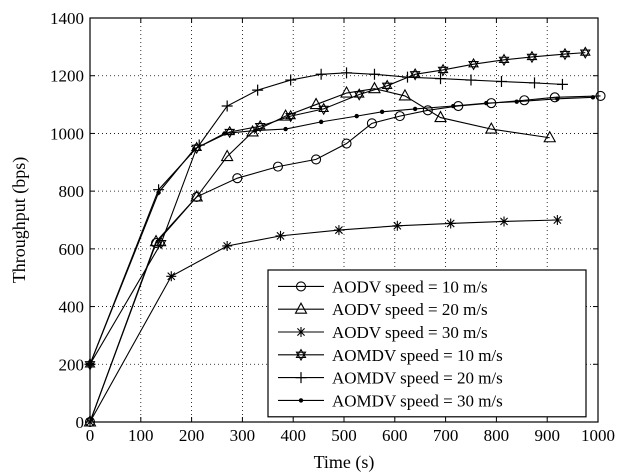 This screenshot has height=473, width=627. Describe the element at coordinates (383, 309) in the screenshot. I see `legend-item: AODV speed = 20 m/s` at that location.